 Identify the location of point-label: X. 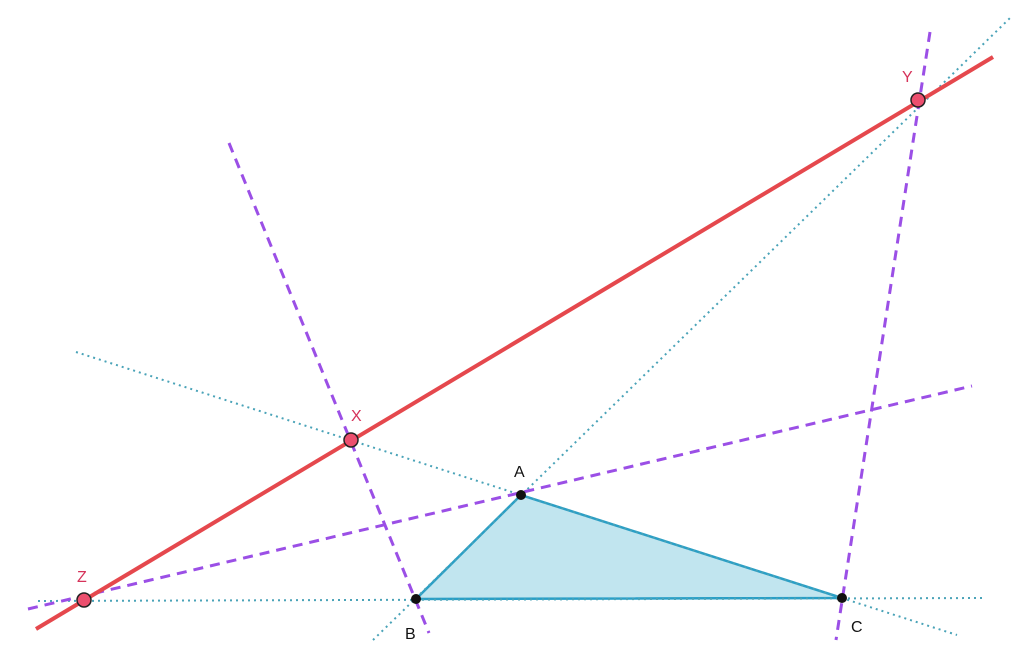
(356, 416).